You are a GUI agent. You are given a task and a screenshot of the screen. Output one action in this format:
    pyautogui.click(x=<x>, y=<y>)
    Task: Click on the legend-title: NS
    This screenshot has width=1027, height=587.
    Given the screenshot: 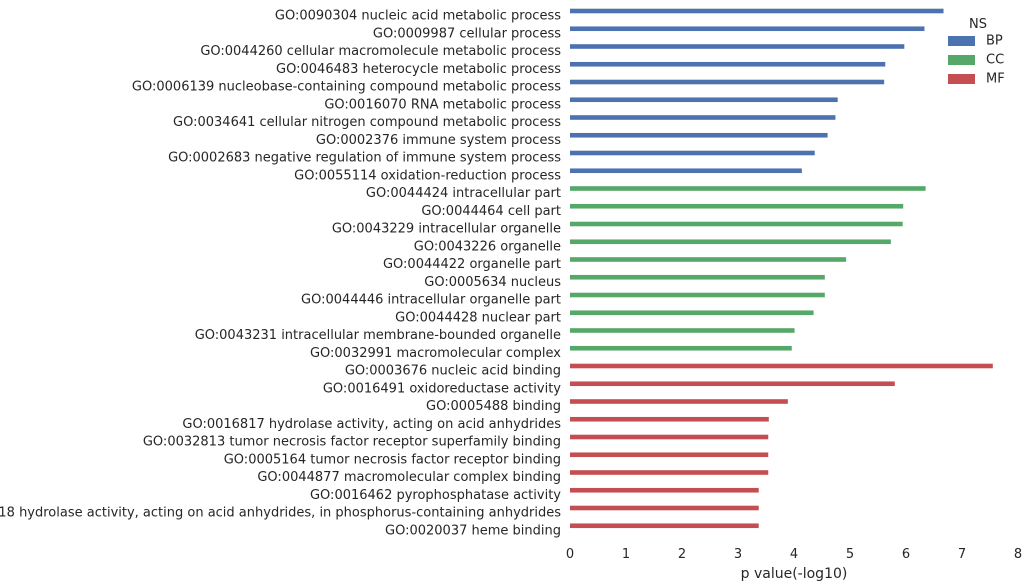 What is the action you would take?
    pyautogui.click(x=978, y=24)
    